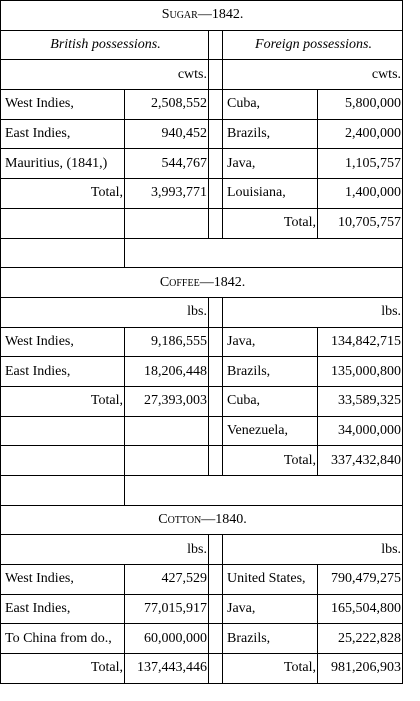 The image size is (420, 701). I want to click on data-row: Total, 10,705,757, so click(202, 223).